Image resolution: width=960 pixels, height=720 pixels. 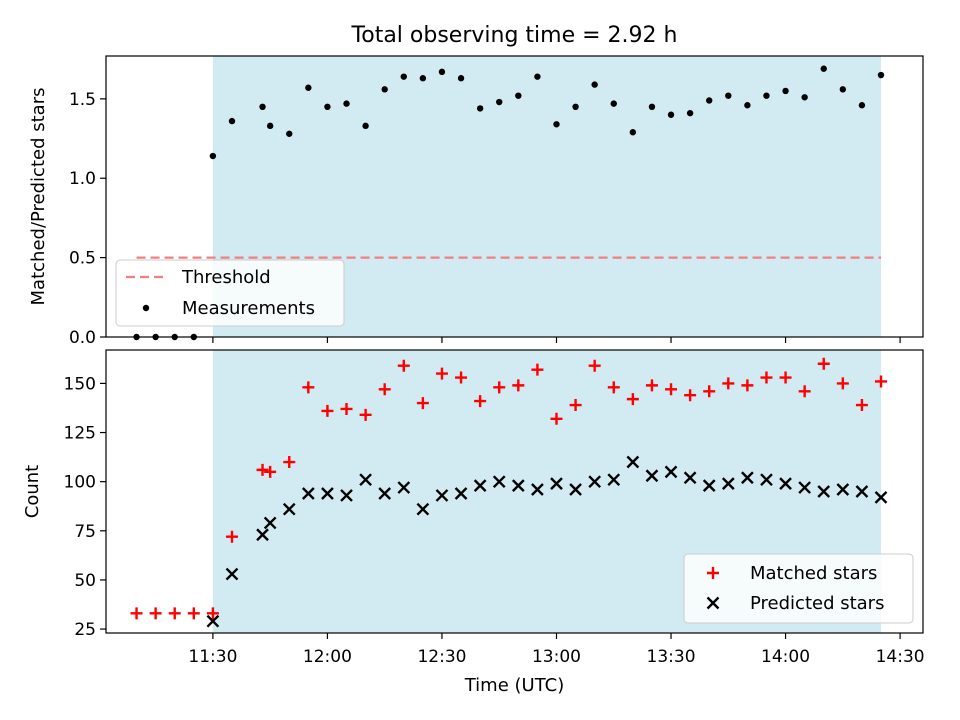 I want to click on count-y-axis-label: Count, so click(x=32, y=491).